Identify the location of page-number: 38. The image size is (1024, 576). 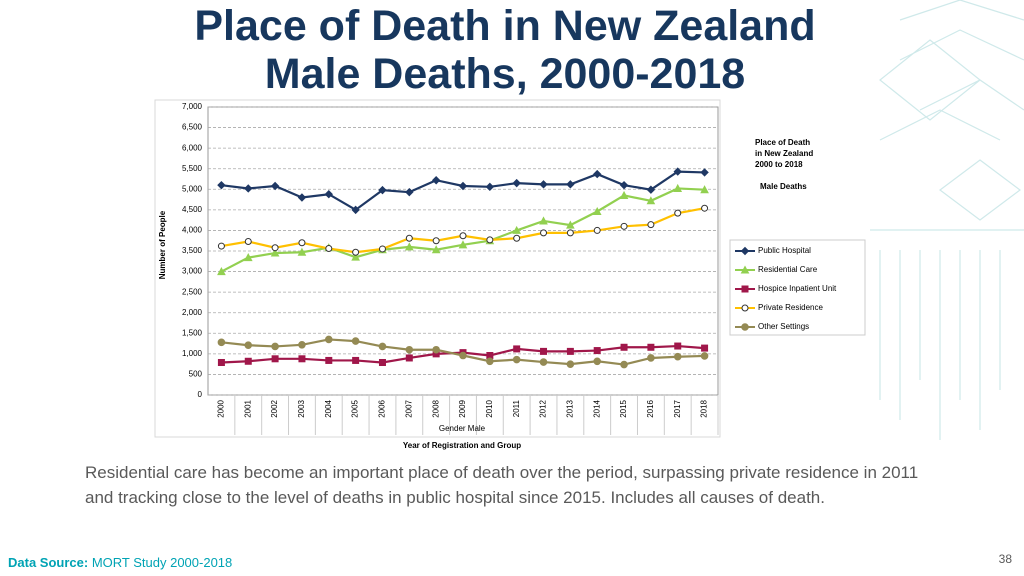
(1005, 559).